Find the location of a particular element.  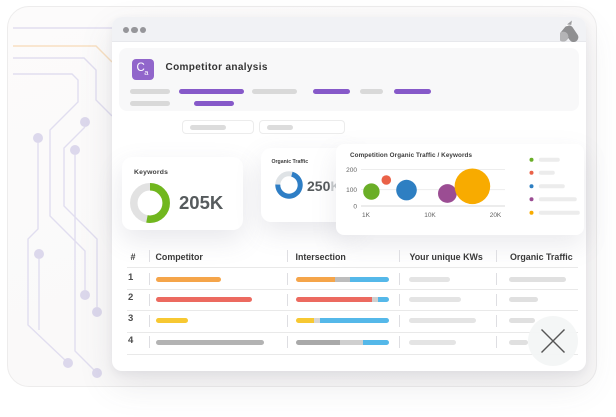

svg-text: 20K is located at coordinates (496, 215).